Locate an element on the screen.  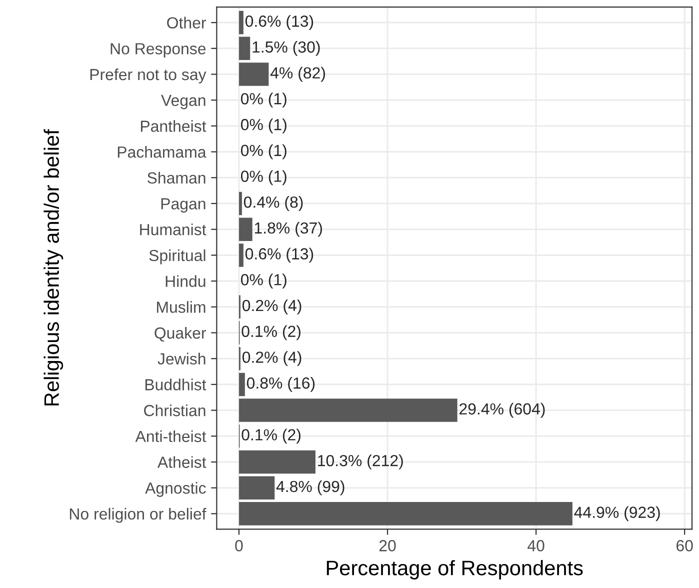
data-label: 0.8% (16) is located at coordinates (280, 384).